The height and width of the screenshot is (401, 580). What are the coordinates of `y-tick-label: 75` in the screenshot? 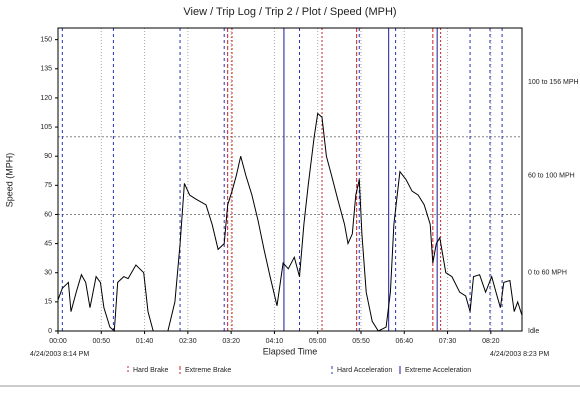 It's located at (48, 185).